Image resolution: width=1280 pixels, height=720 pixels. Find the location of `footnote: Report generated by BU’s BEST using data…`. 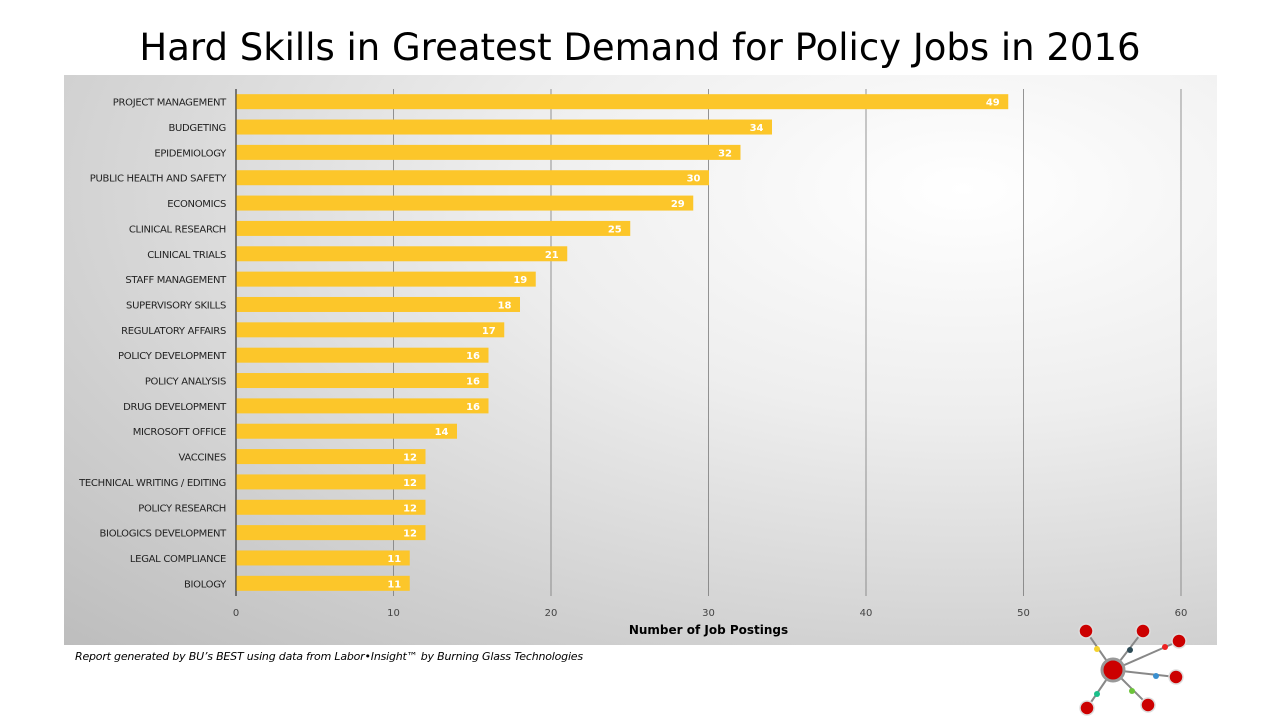

footnote: Report generated by BU’s BEST using data… is located at coordinates (329, 656).